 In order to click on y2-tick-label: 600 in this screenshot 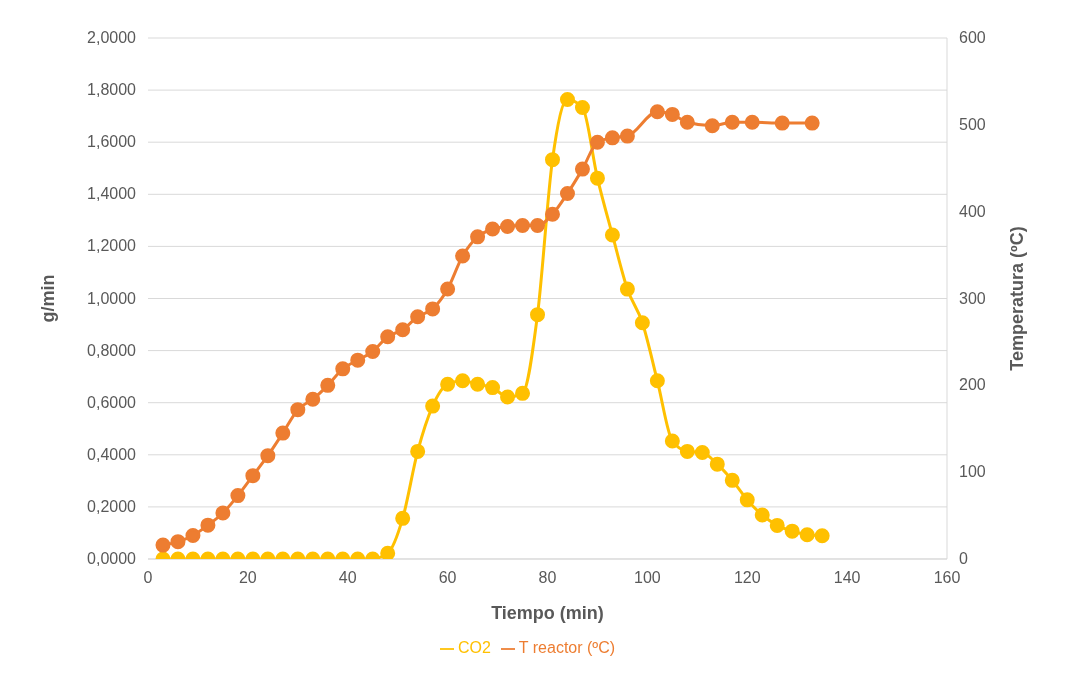, I will do `click(972, 37)`.